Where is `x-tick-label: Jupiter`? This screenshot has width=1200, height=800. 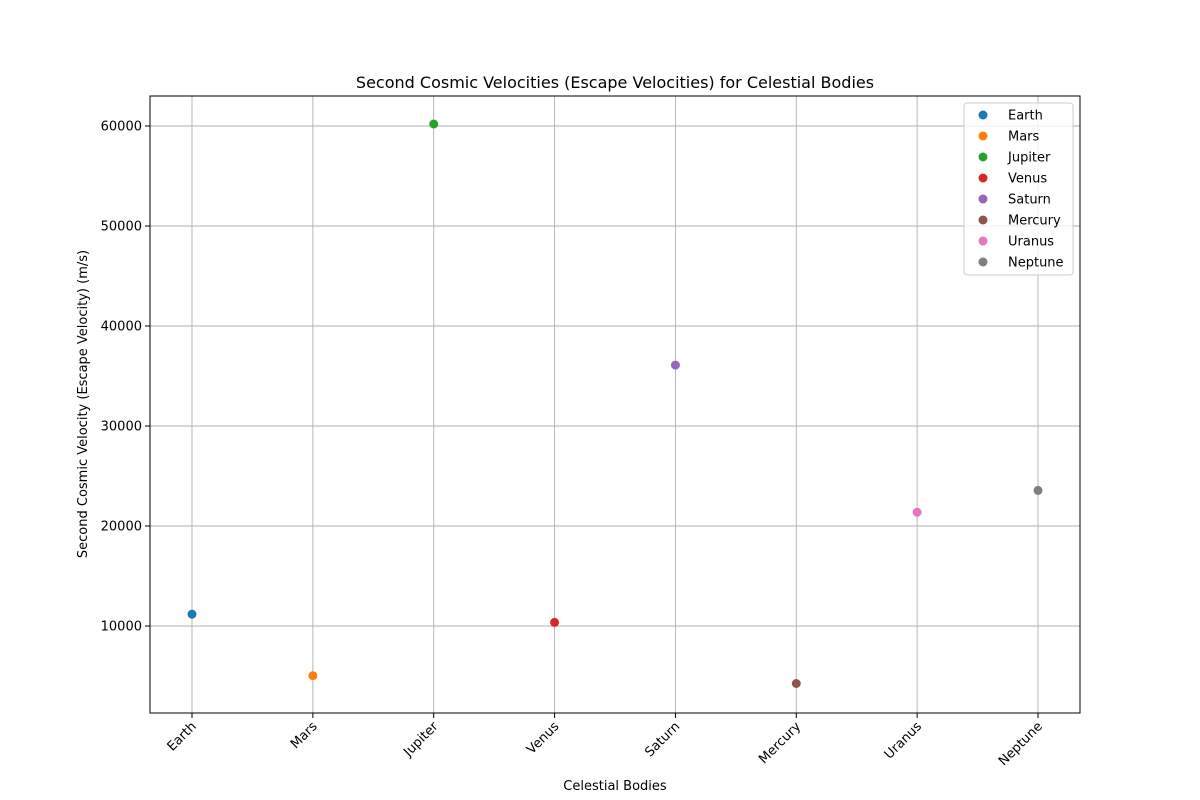 x-tick-label: Jupiter is located at coordinates (421, 740).